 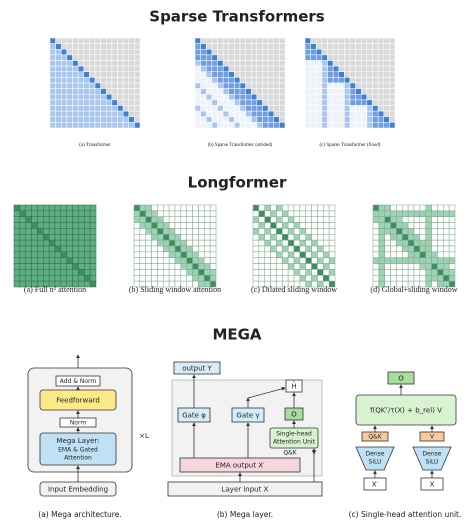 I want to click on label: O, so click(x=401, y=379).